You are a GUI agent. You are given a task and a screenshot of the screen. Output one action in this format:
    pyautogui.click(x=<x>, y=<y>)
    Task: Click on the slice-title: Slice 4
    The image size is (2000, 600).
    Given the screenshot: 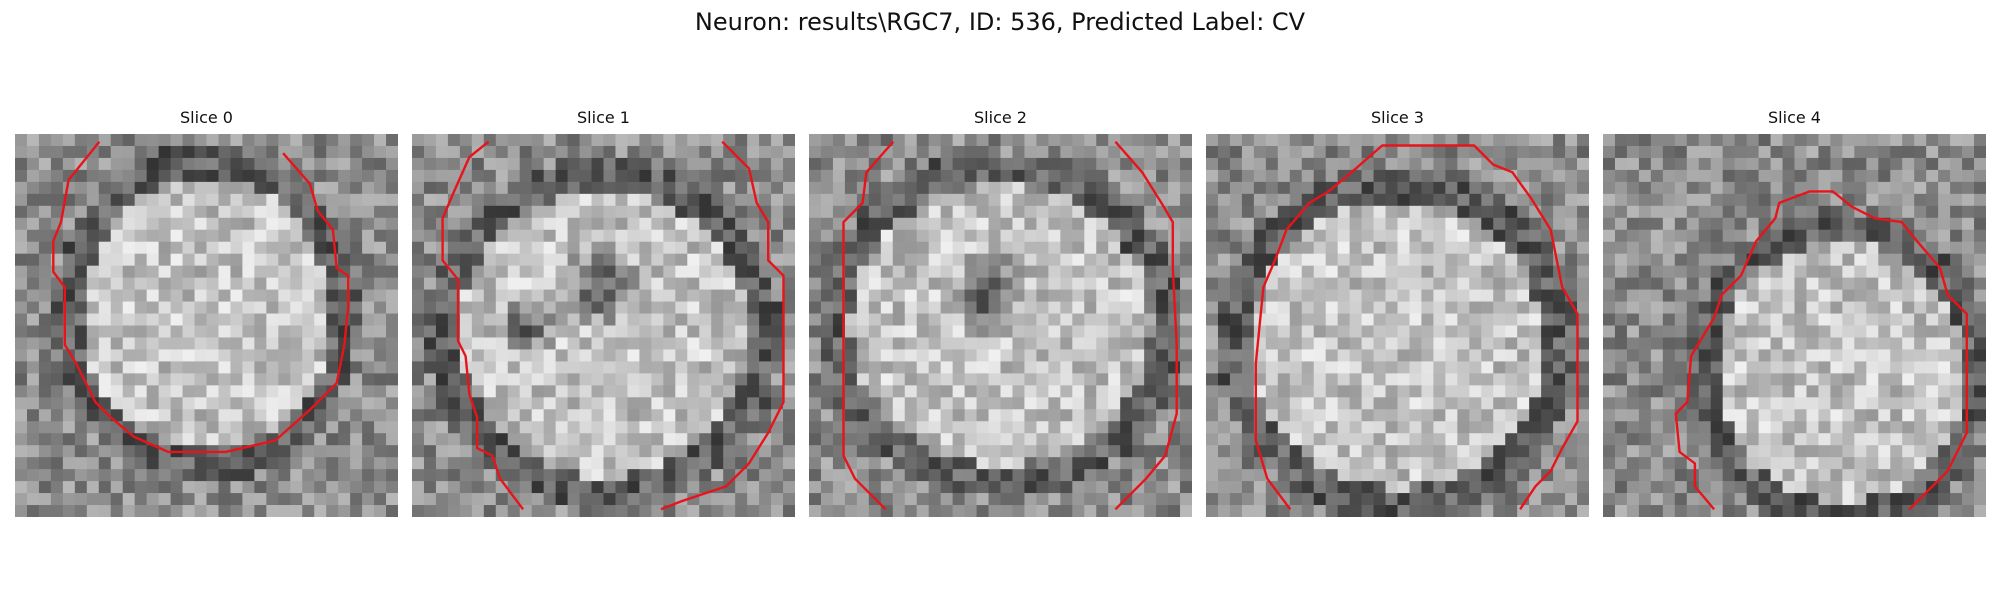 What is the action you would take?
    pyautogui.click(x=1794, y=117)
    